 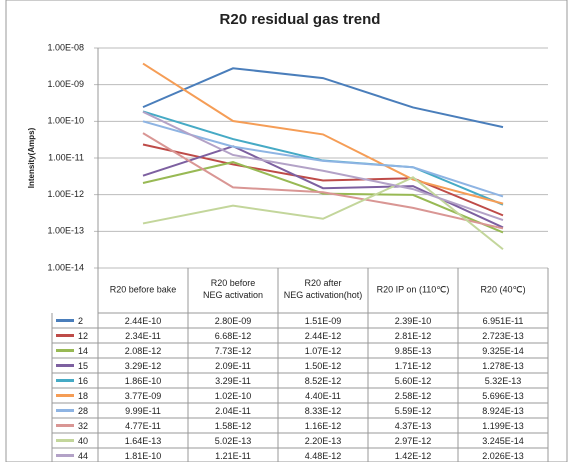 What do you see at coordinates (323, 321) in the screenshot?
I see `table-cell: 1.51E-09` at bounding box center [323, 321].